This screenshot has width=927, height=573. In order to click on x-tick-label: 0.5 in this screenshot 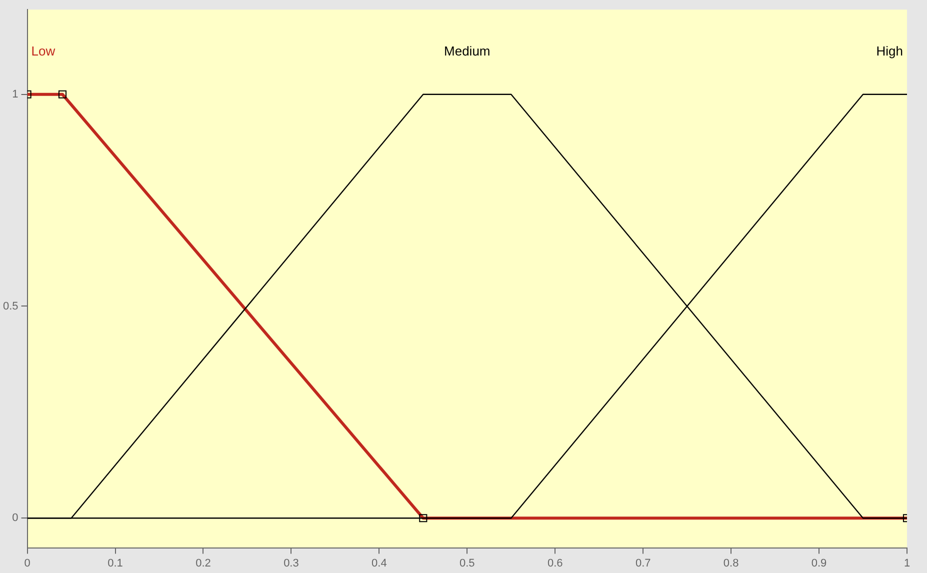, I will do `click(467, 563)`.